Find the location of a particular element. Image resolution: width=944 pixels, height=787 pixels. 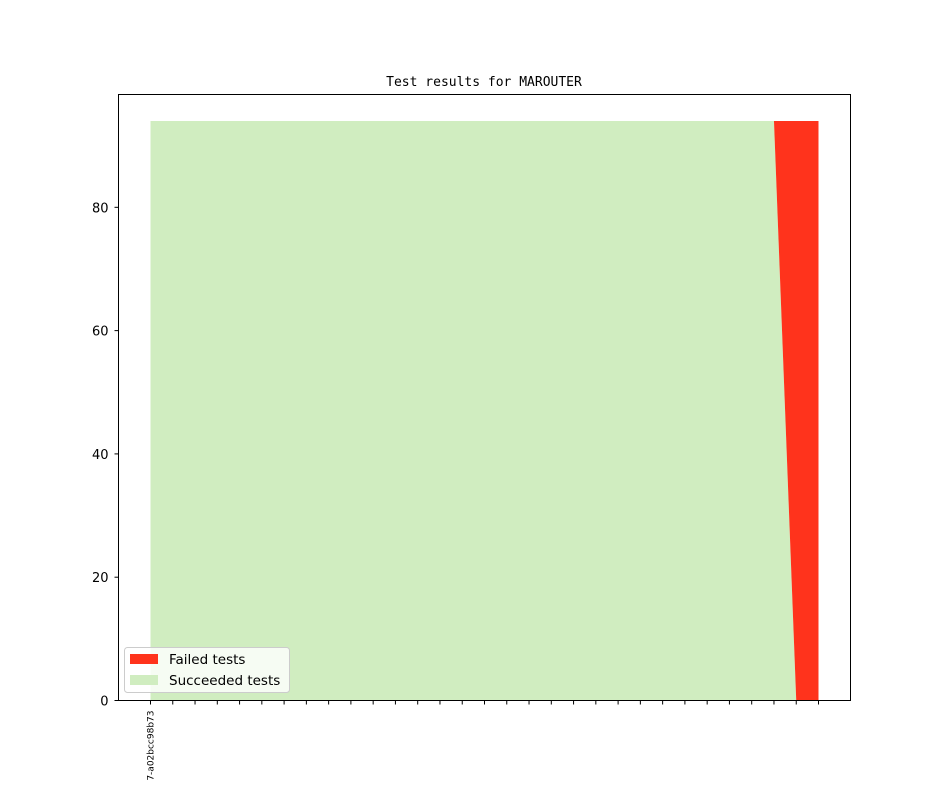

legend-box is located at coordinates (207, 670).